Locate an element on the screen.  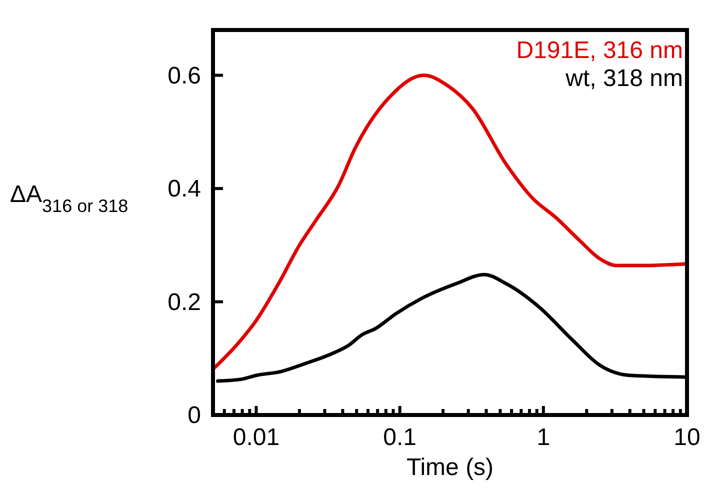
y-tick-label: 0.6 is located at coordinates (184, 76).